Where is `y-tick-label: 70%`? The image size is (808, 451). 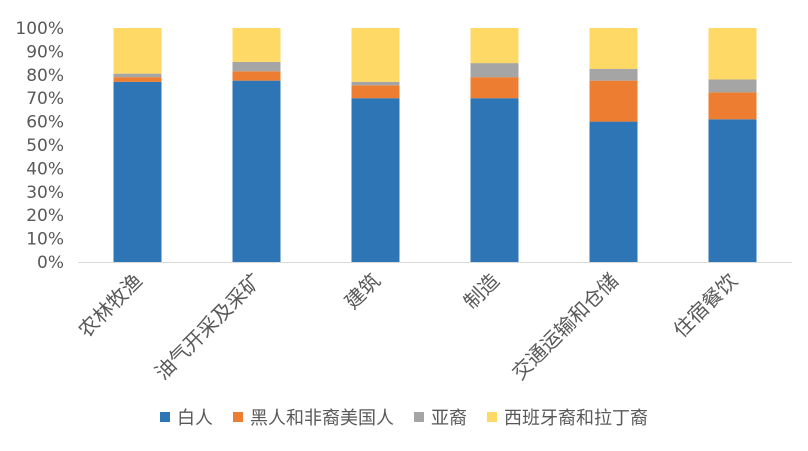 y-tick-label: 70% is located at coordinates (45, 99).